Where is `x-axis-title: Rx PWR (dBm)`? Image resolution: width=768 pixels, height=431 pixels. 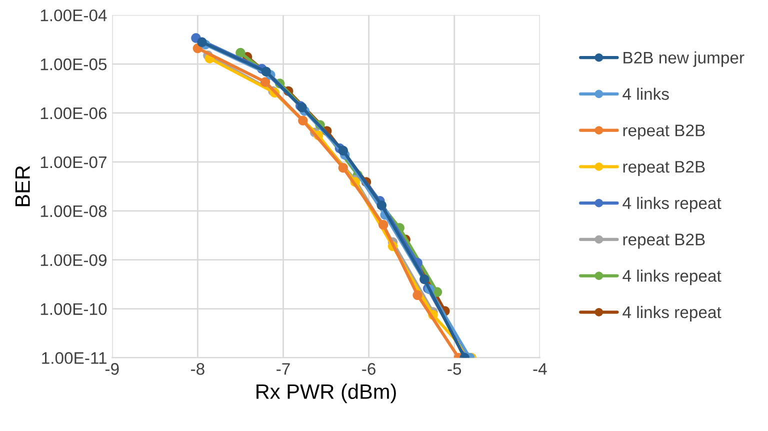 x-axis-title: Rx PWR (dBm) is located at coordinates (326, 394).